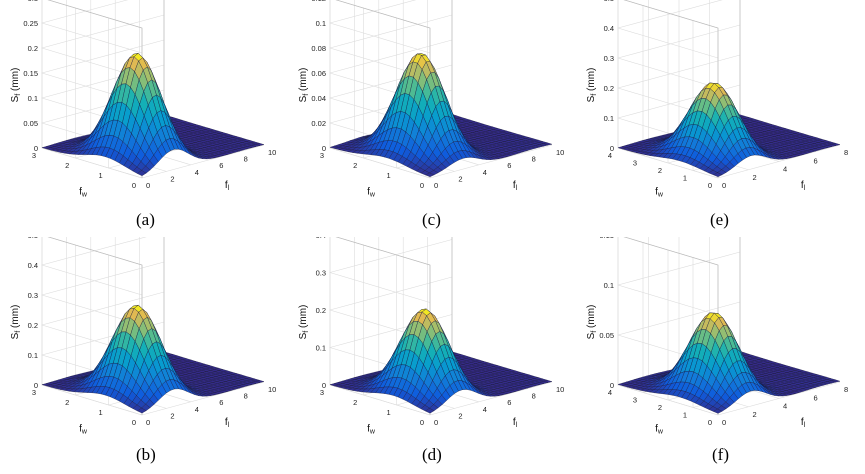 This screenshot has height=474, width=865. I want to click on z-tick-label: 0.5, so click(33, 238).